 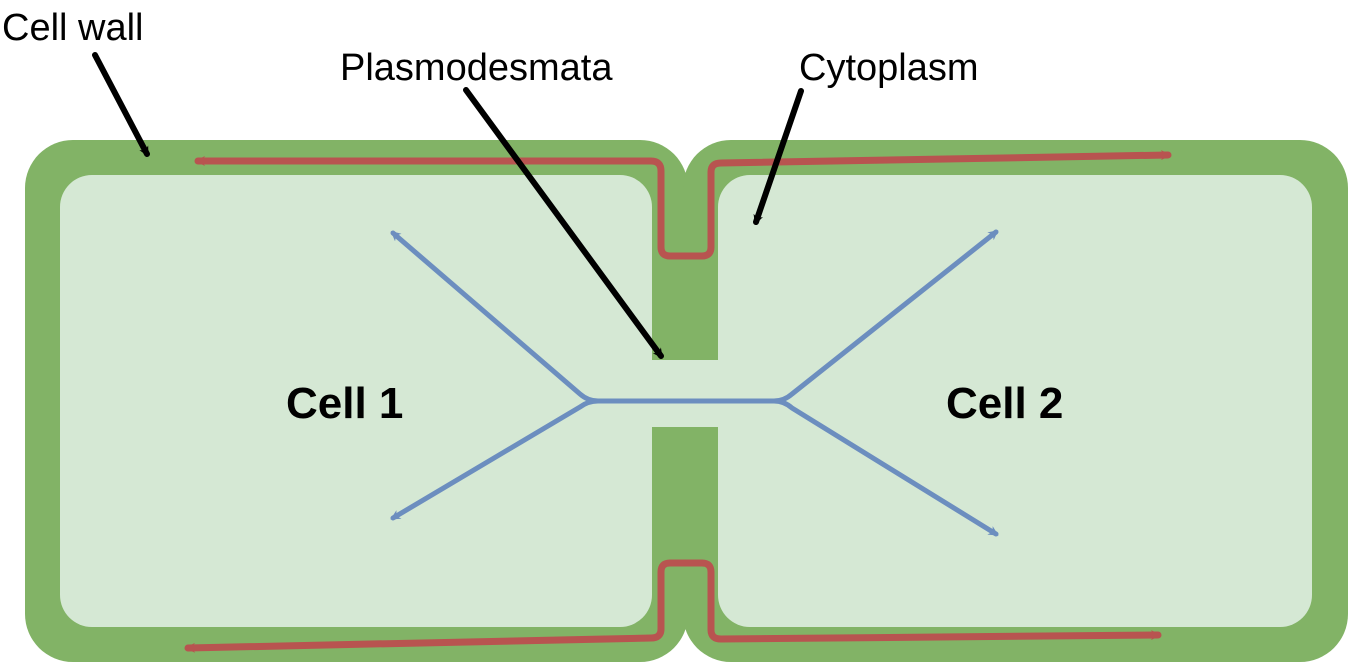 I want to click on symplast-path-cell2-down, so click(x=885, y=467).